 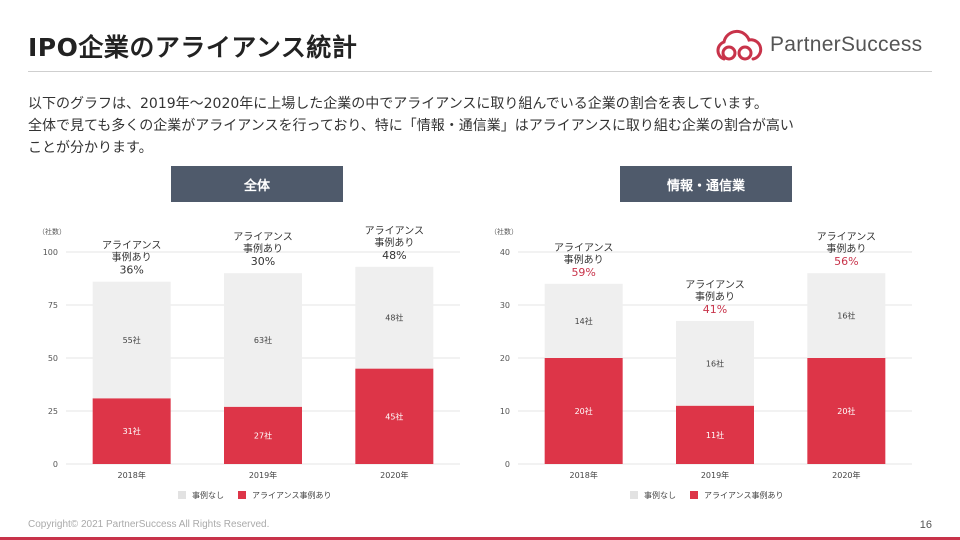 What do you see at coordinates (505, 252) in the screenshot?
I see `y-tick-label: 40` at bounding box center [505, 252].